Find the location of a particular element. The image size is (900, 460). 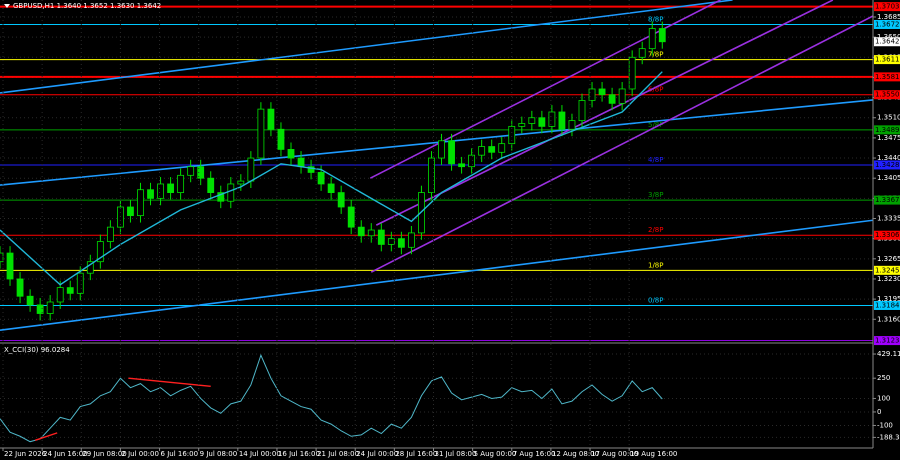

chart-title: GBPUSD,H1 1.3640 1.3652 1.3630 1.3642 is located at coordinates (87, 6).